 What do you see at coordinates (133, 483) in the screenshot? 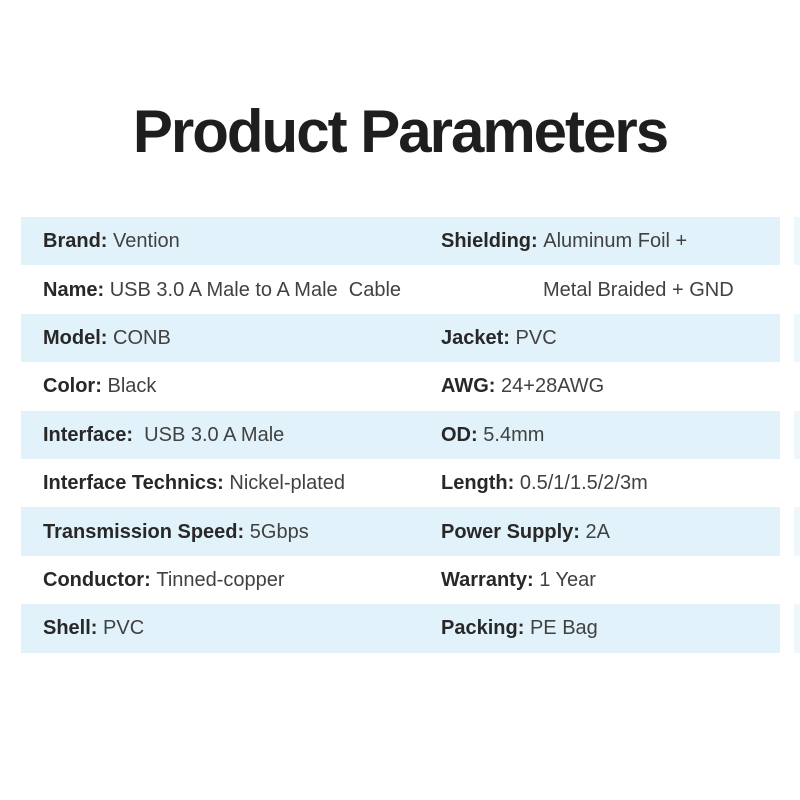
I see `spec-label: Interface Technics:` at bounding box center [133, 483].